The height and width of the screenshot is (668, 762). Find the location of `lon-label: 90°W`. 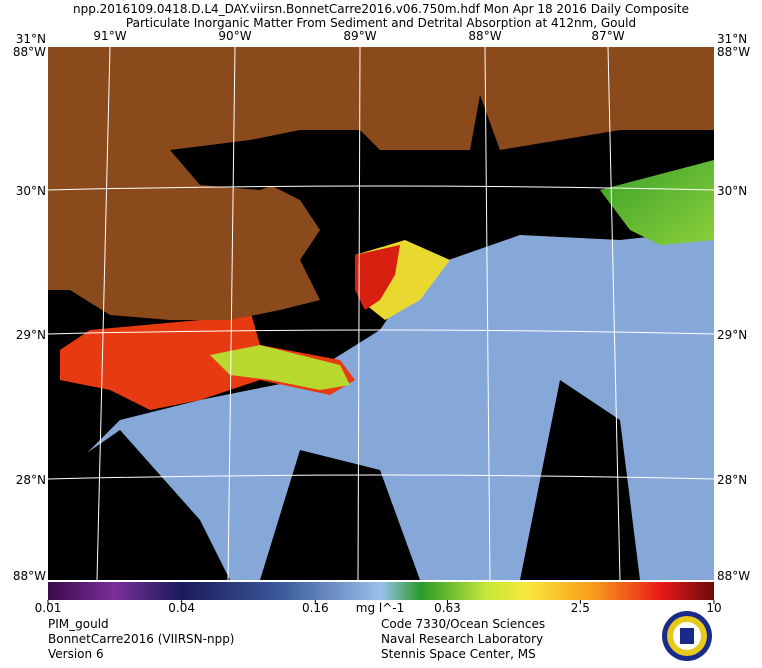

lon-label: 90°W is located at coordinates (234, 36).